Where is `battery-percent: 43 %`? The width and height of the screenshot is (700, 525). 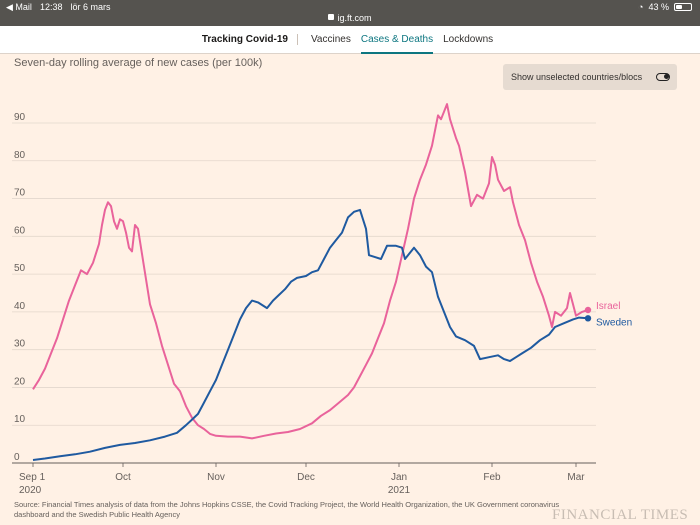
battery-percent: 43 % is located at coordinates (658, 7).